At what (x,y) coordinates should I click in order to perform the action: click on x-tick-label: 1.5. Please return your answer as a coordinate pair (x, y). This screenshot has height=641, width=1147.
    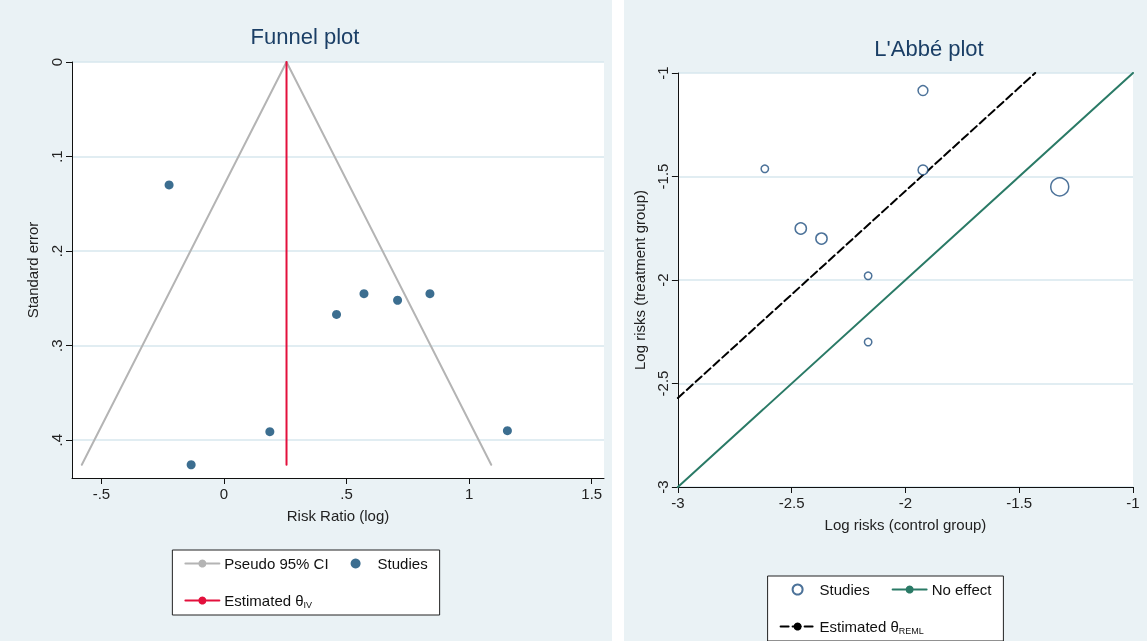
    Looking at the image, I should click on (592, 493).